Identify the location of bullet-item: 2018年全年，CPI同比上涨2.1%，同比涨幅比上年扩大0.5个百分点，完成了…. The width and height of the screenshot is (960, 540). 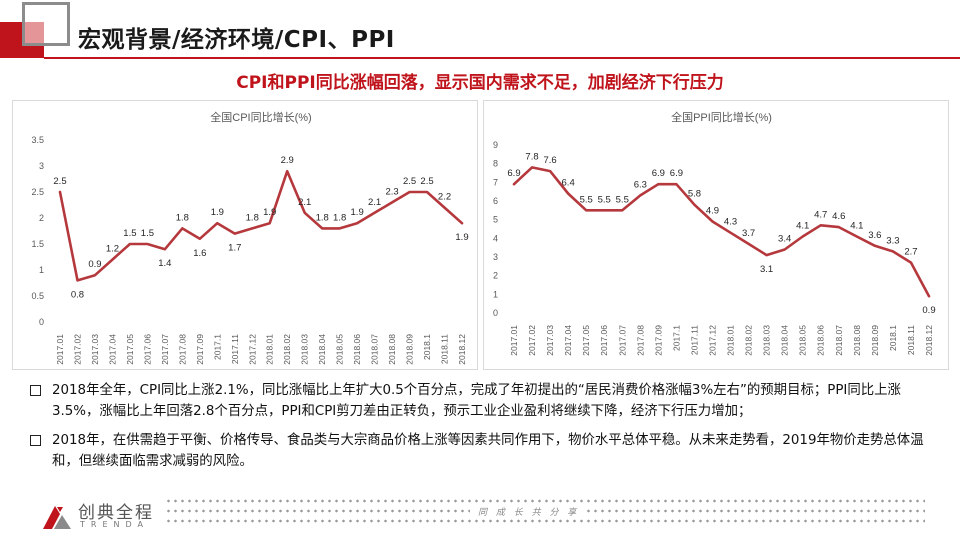
(482, 401).